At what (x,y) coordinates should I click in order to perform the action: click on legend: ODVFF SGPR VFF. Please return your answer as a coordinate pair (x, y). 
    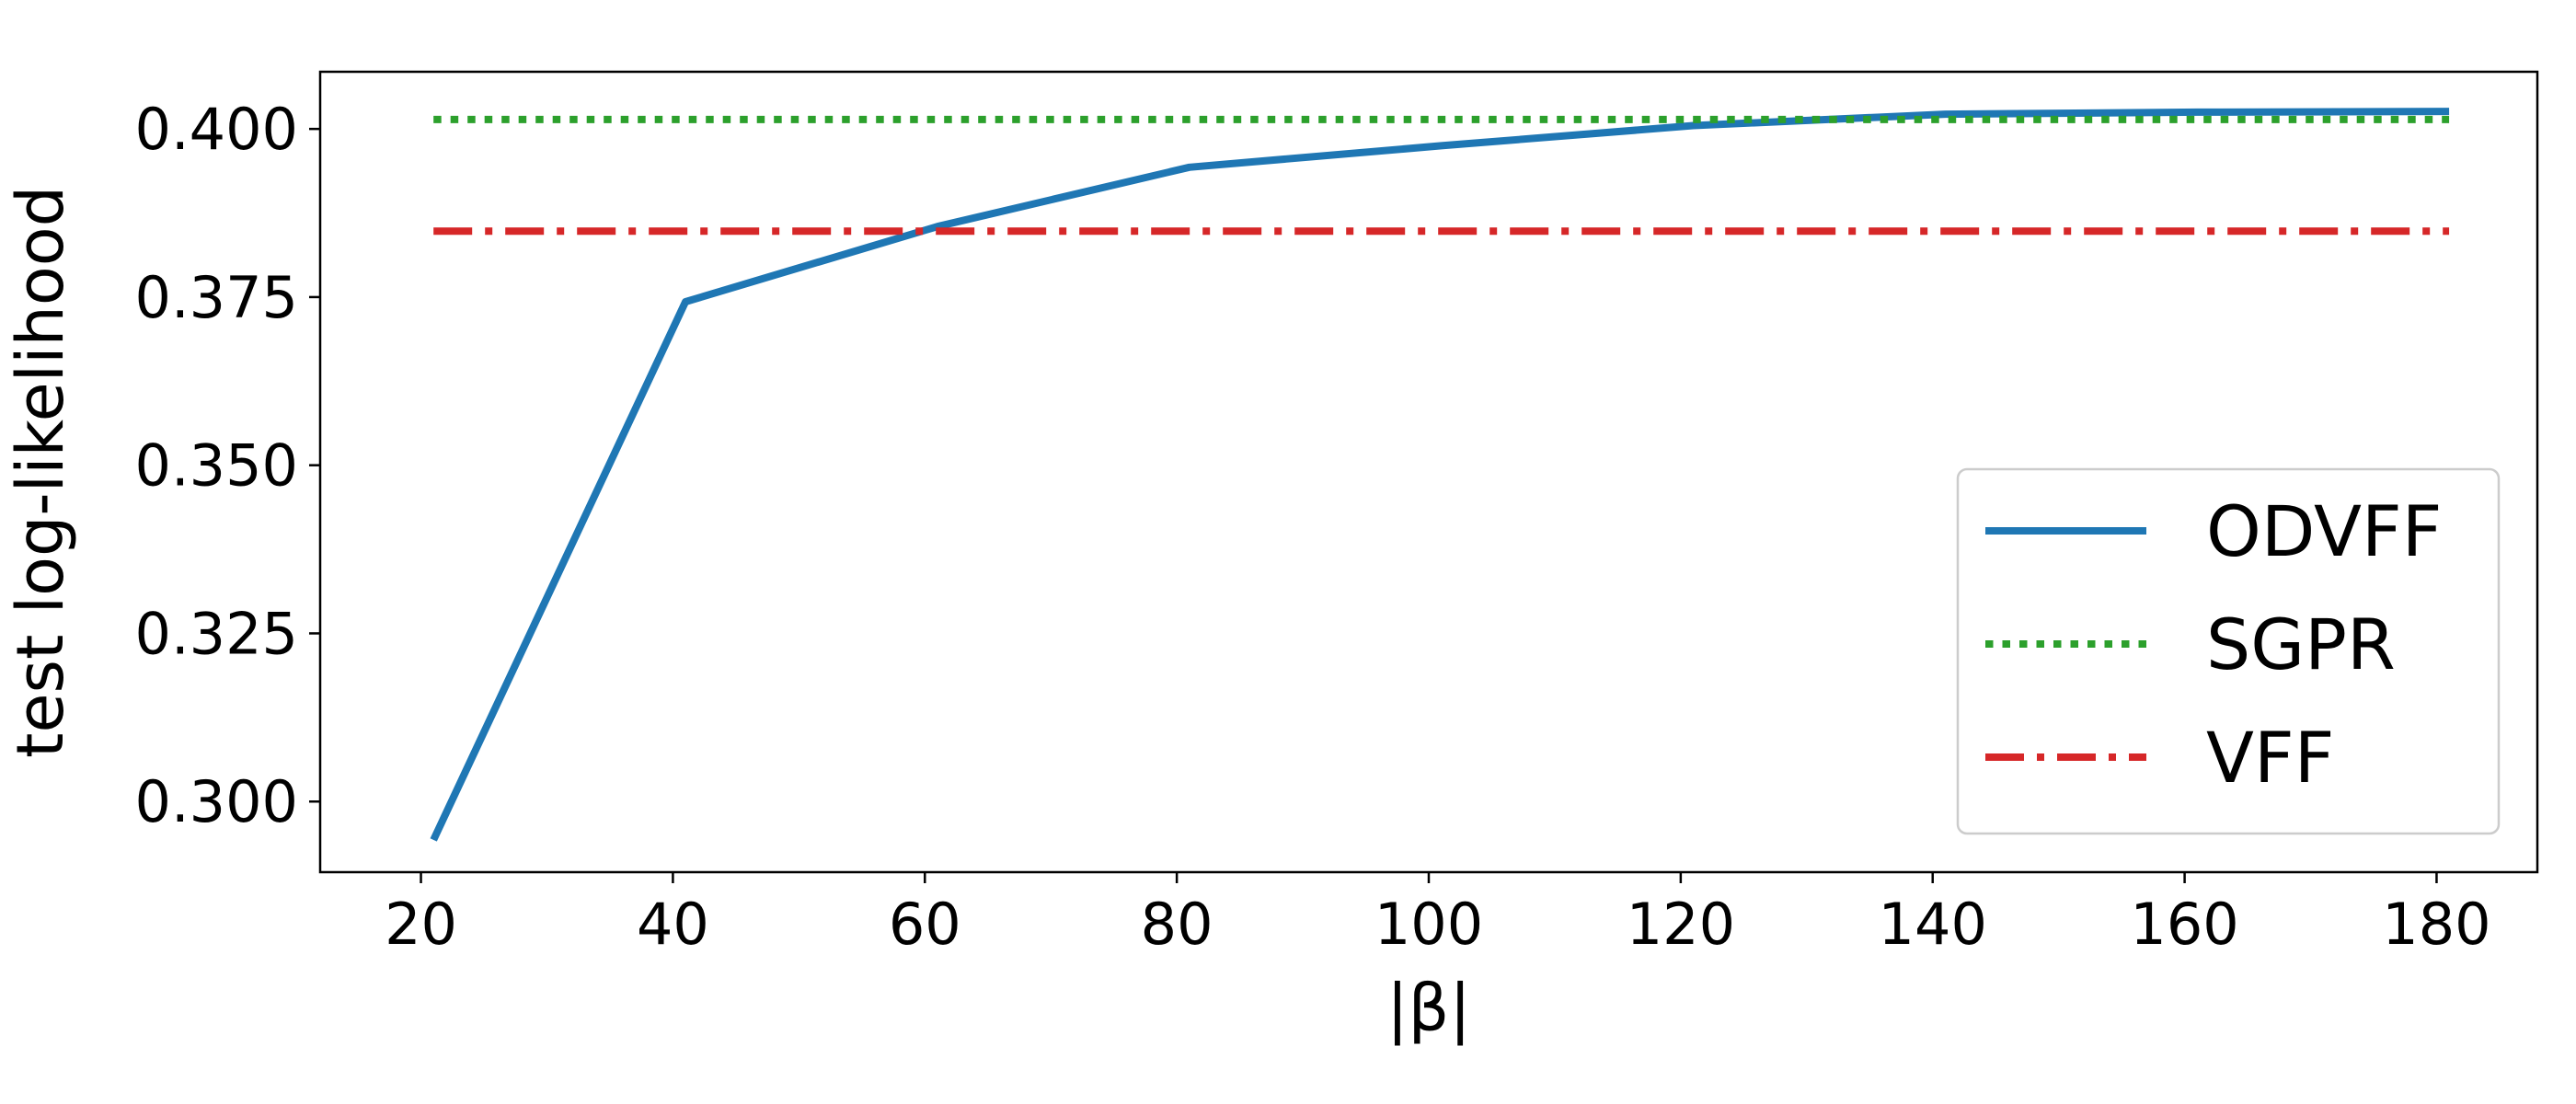
    Looking at the image, I should click on (2228, 651).